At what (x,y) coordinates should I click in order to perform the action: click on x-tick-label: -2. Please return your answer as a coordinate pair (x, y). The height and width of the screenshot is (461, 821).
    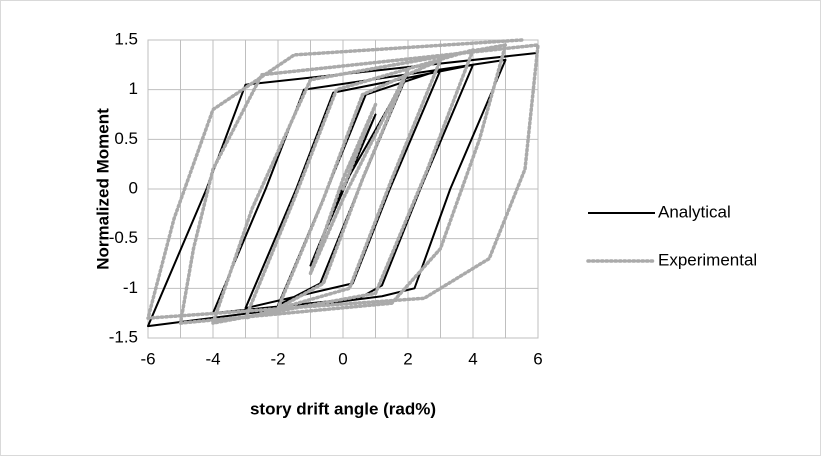
    Looking at the image, I should click on (277, 358).